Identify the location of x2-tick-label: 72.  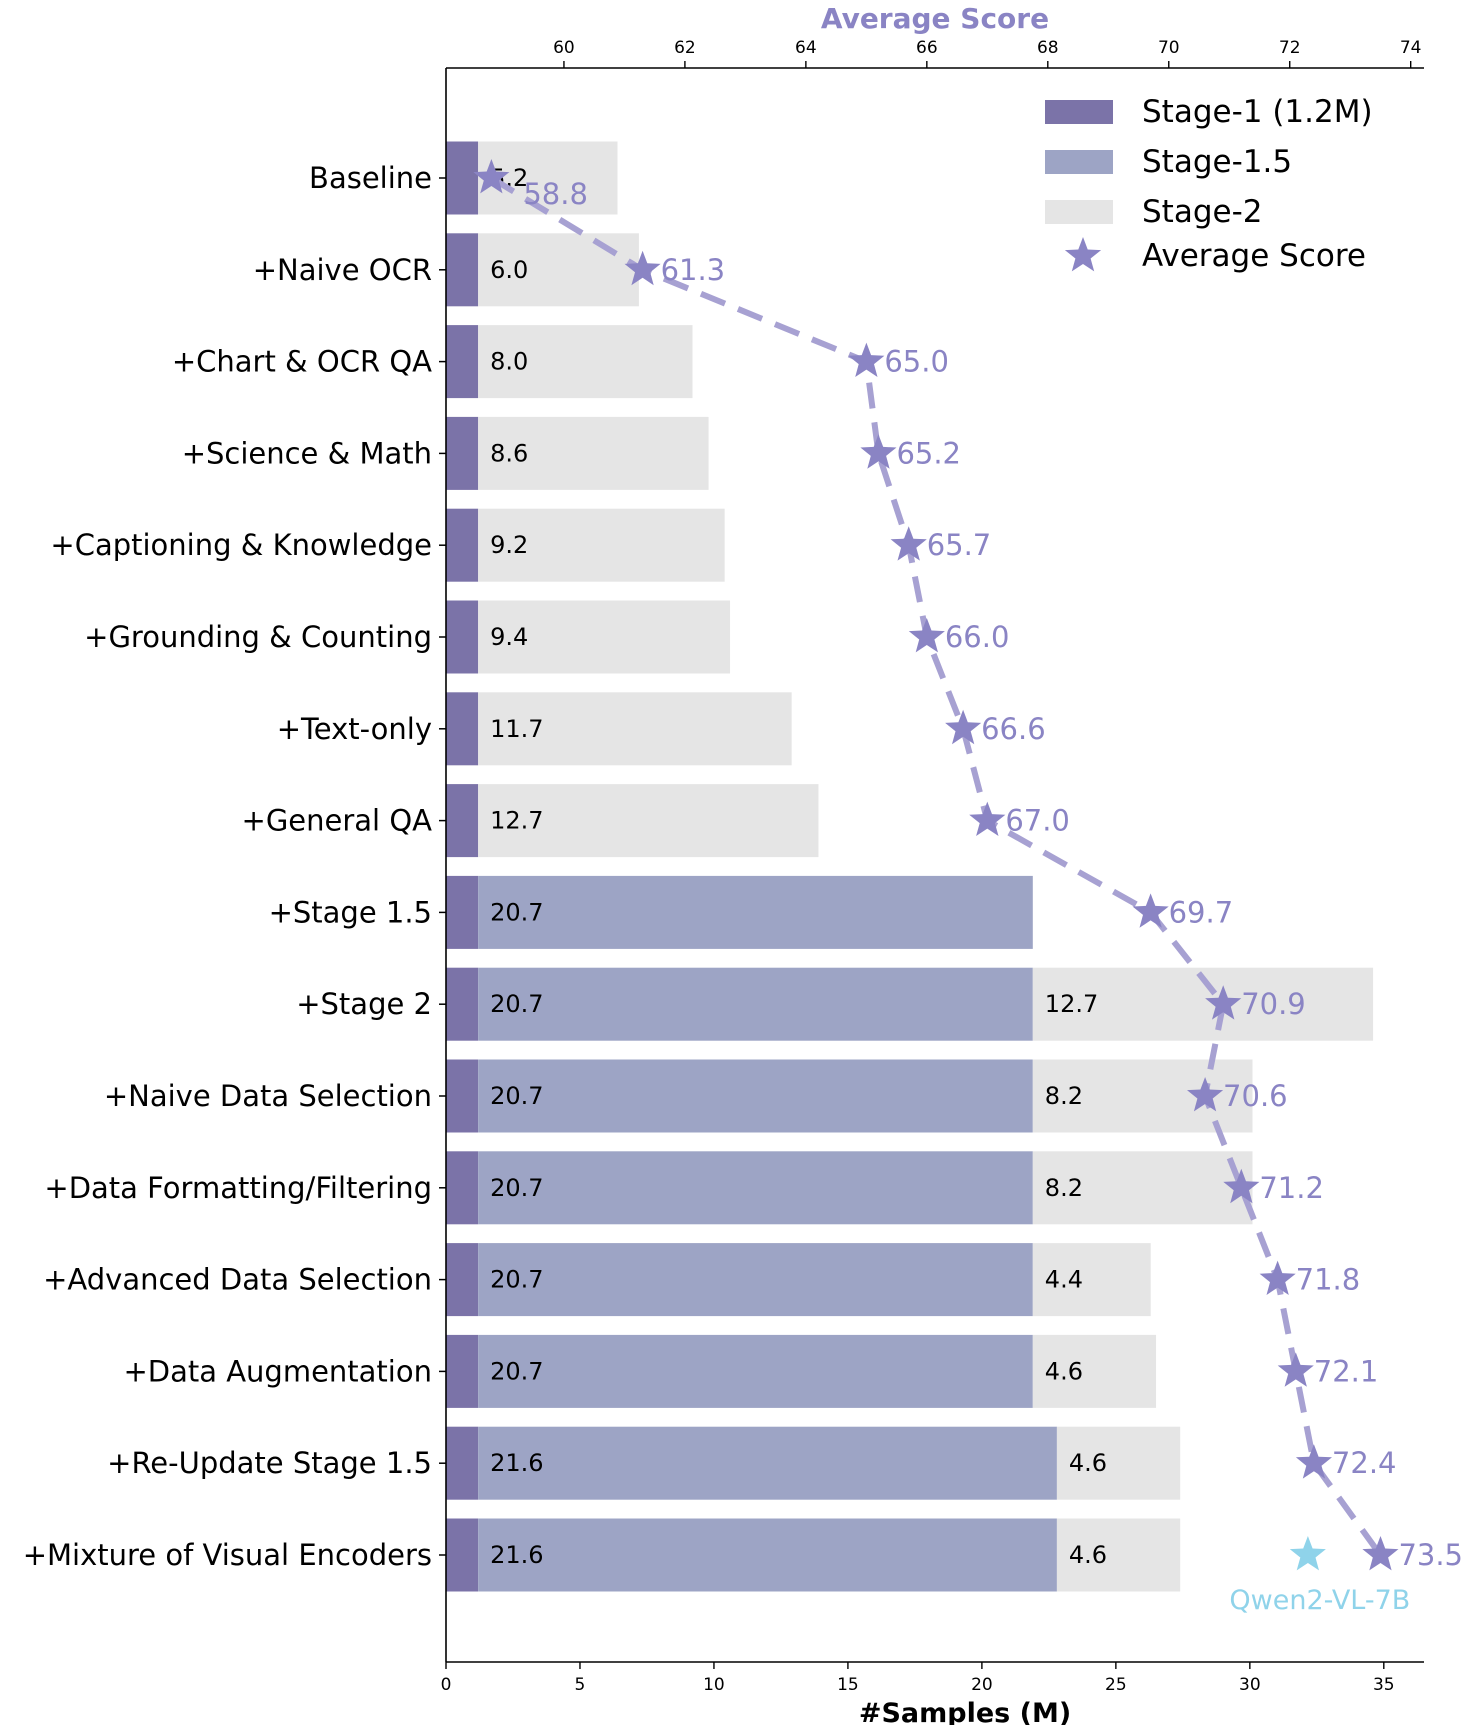
(1290, 48).